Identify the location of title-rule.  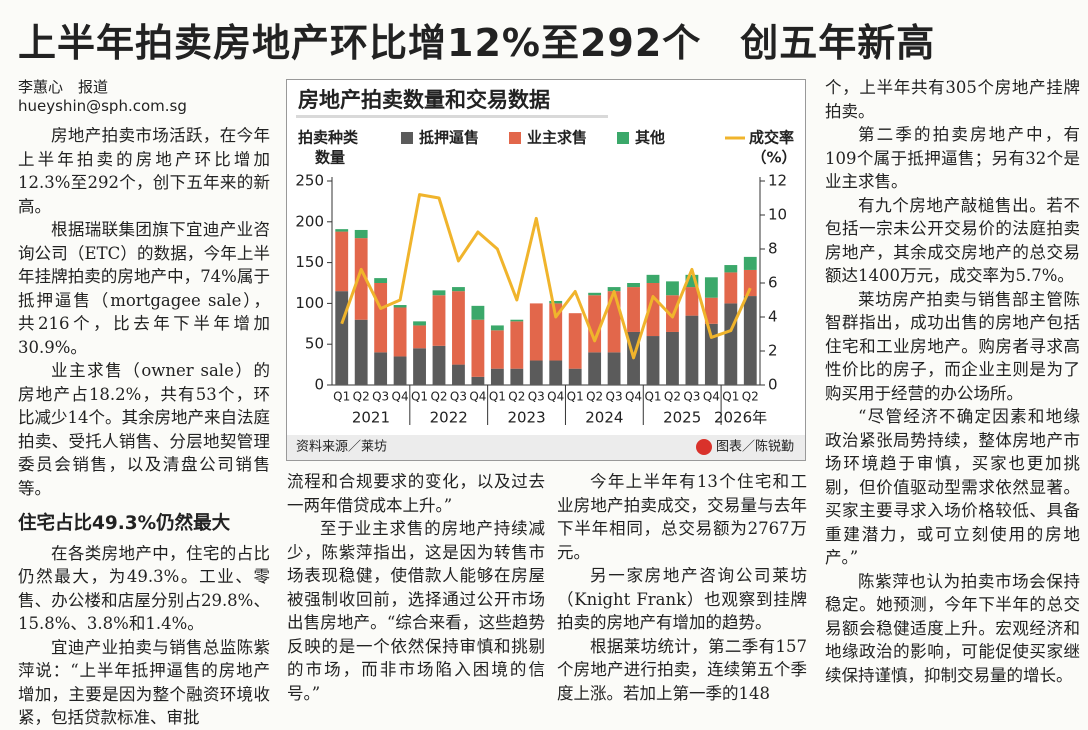
(452, 116).